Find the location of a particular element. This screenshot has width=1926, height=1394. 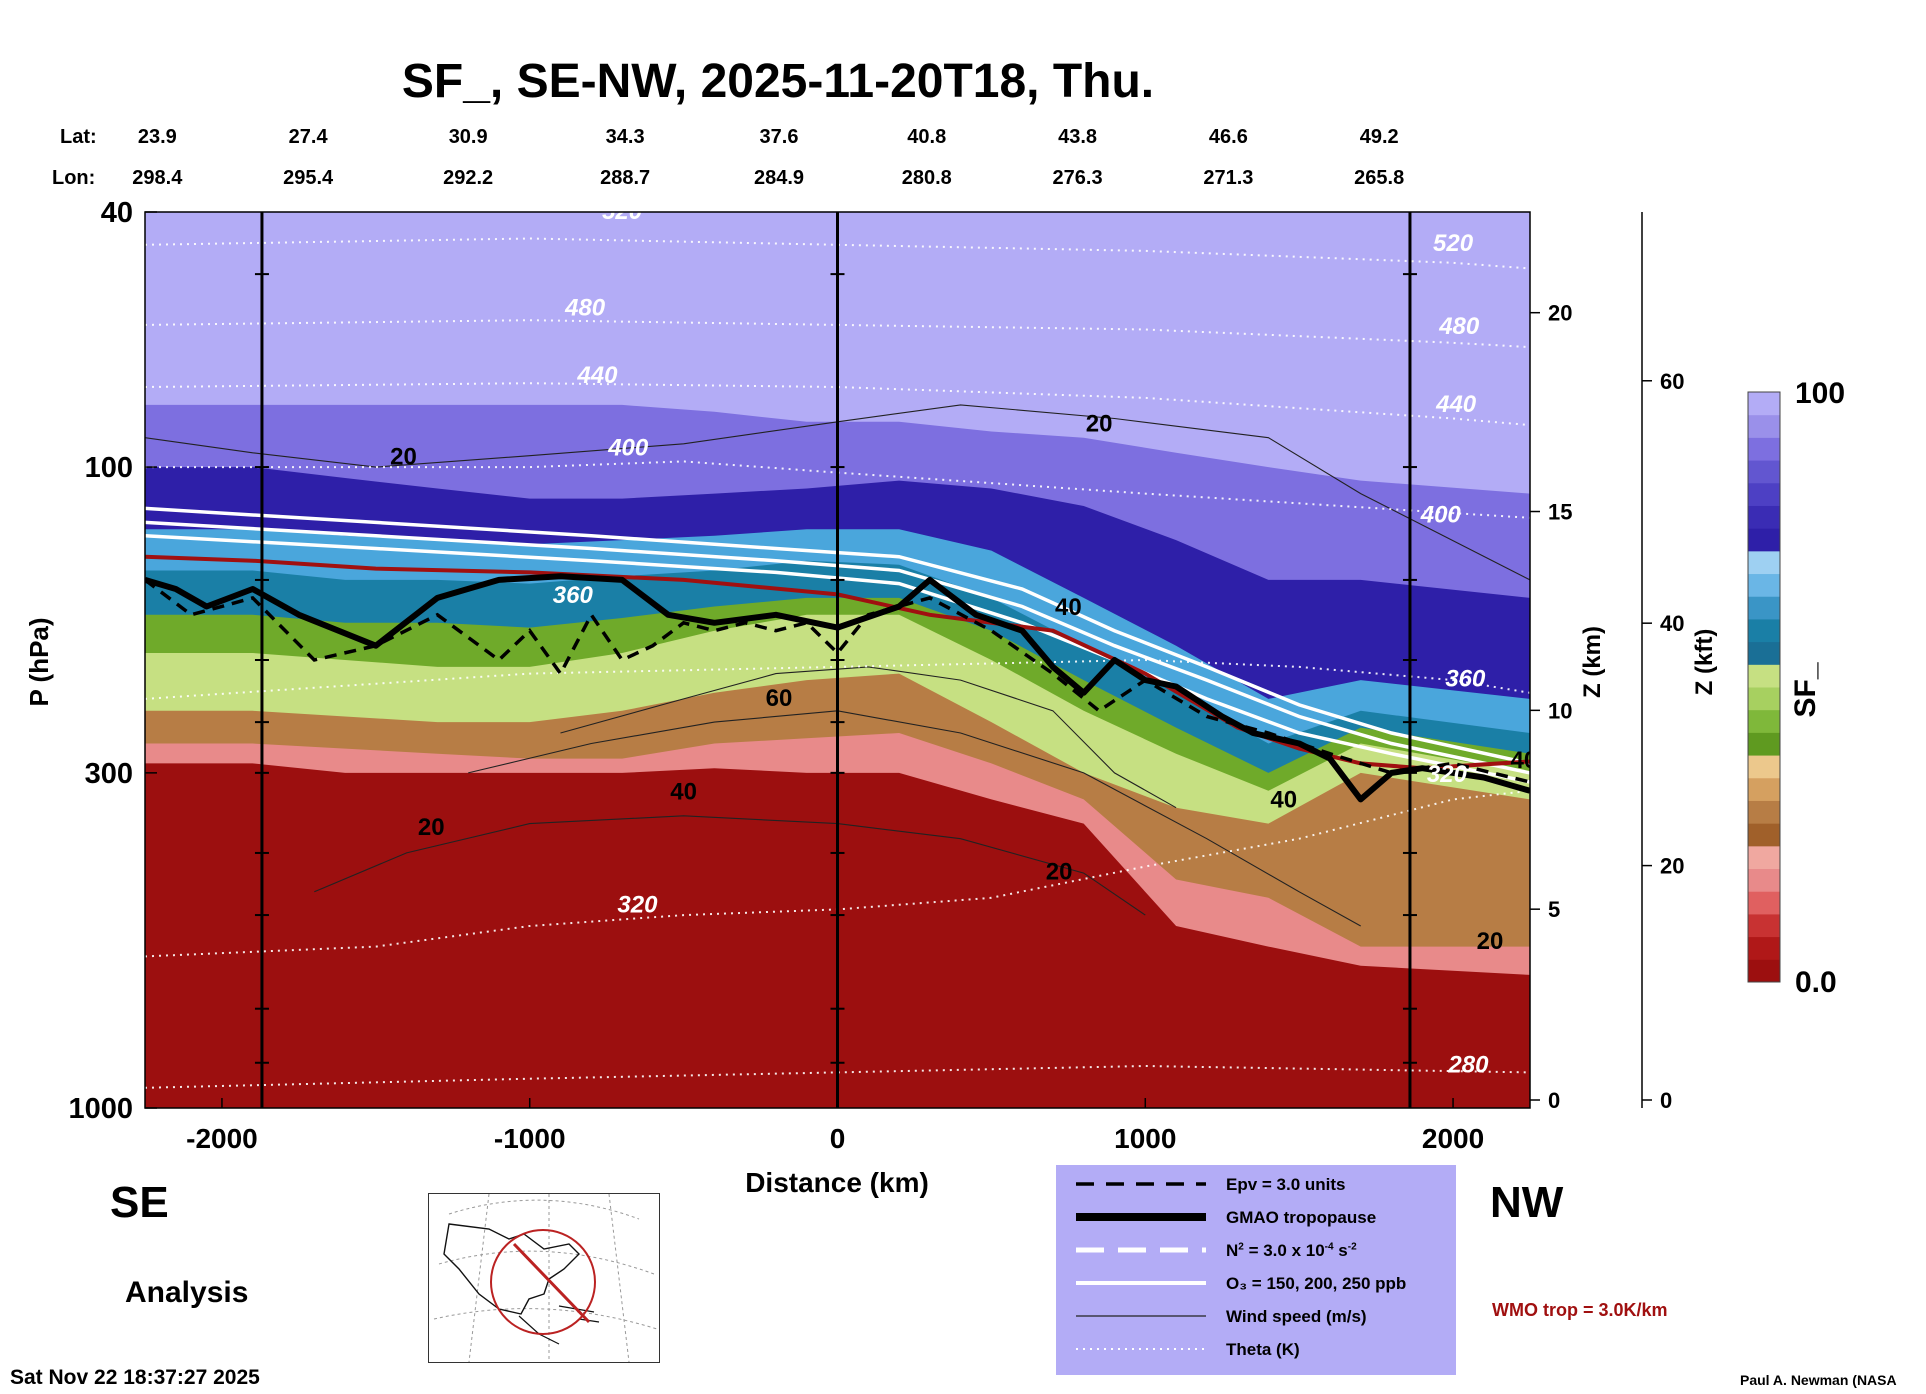

z-km-tick-label: 5 is located at coordinates (1554, 909).